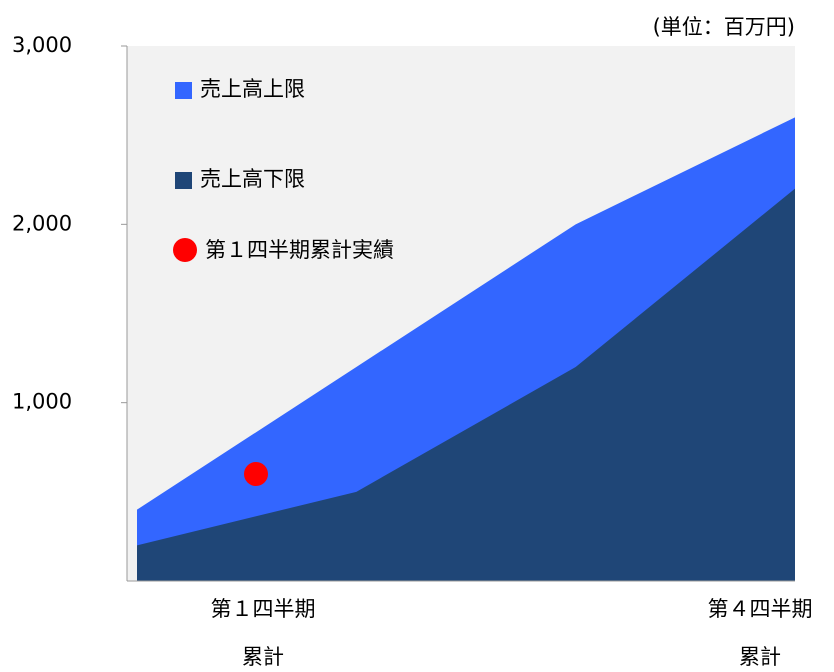  What do you see at coordinates (42, 402) in the screenshot?
I see `y-tick-label: 1,000` at bounding box center [42, 402].